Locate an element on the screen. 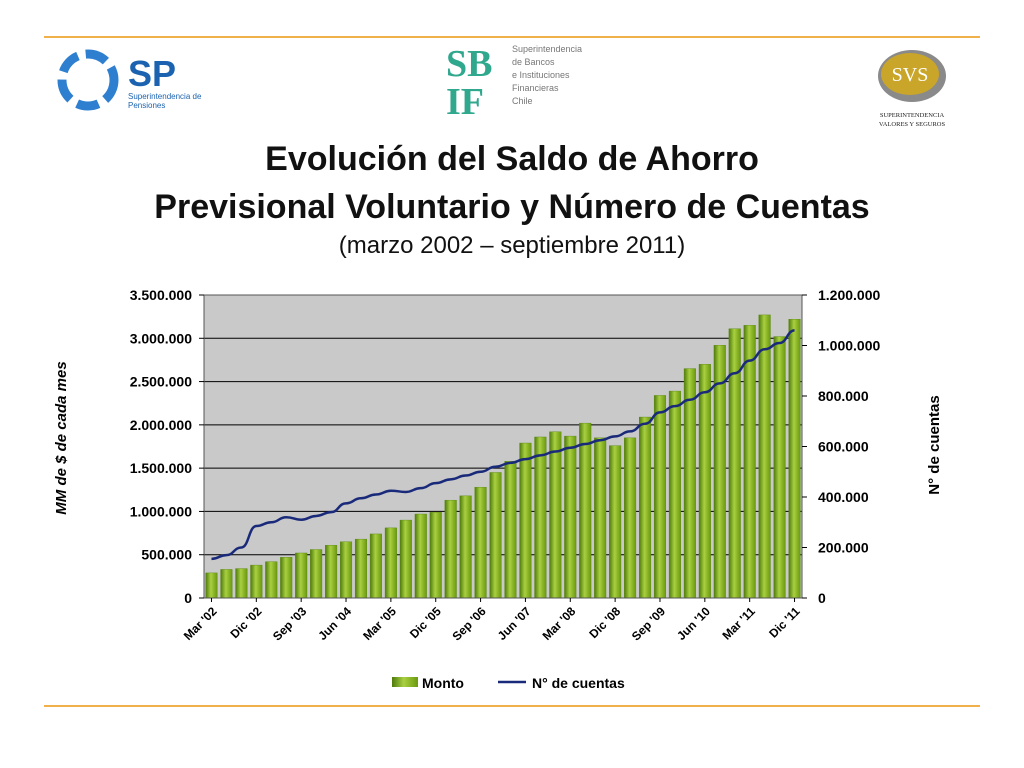 The width and height of the screenshot is (1024, 768). legend-label-monto: Monto is located at coordinates (443, 683).